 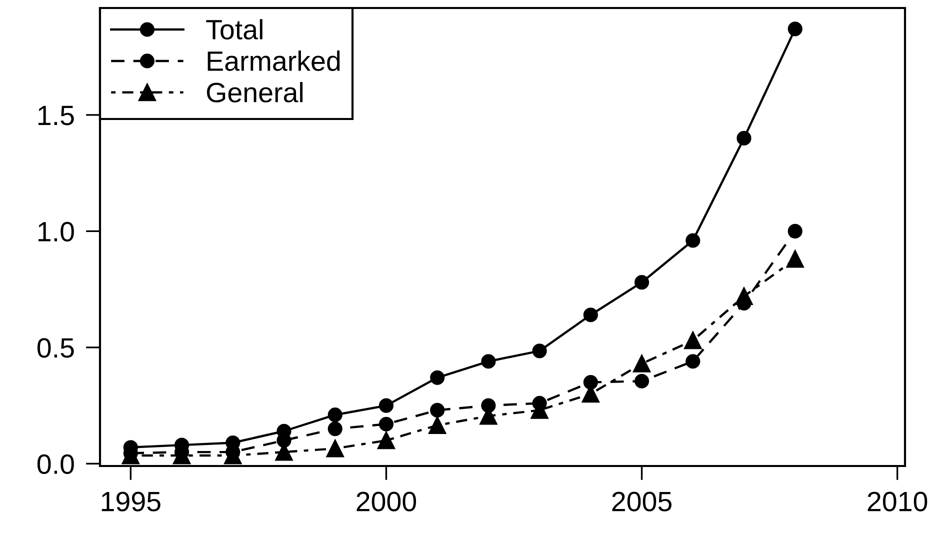 What do you see at coordinates (254, 92) in the screenshot?
I see `legend-label: General` at bounding box center [254, 92].